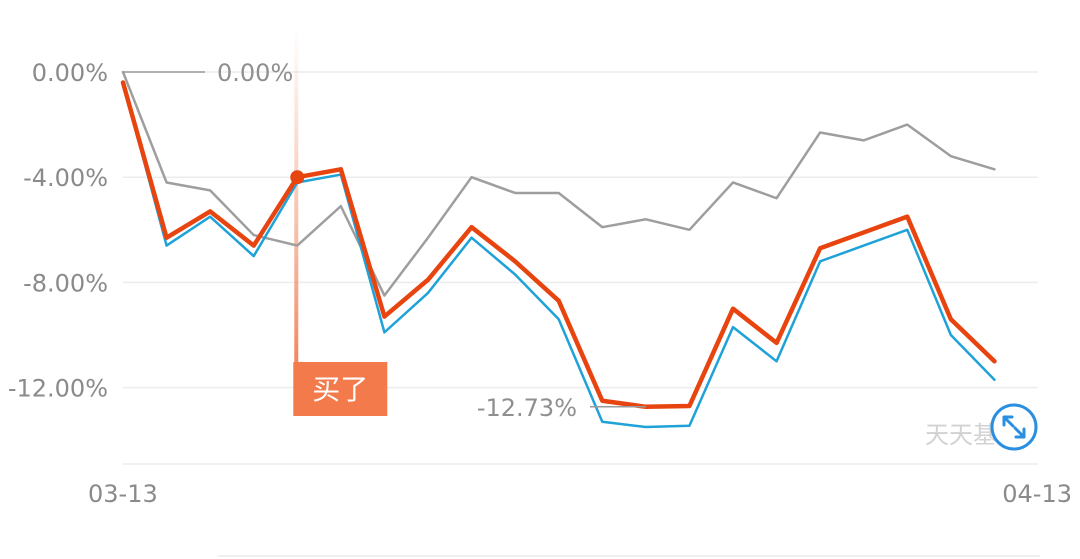 The width and height of the screenshot is (1080, 559). Describe the element at coordinates (580, 494) in the screenshot. I see `x-axis-ticks: 03-13 04-13` at that location.